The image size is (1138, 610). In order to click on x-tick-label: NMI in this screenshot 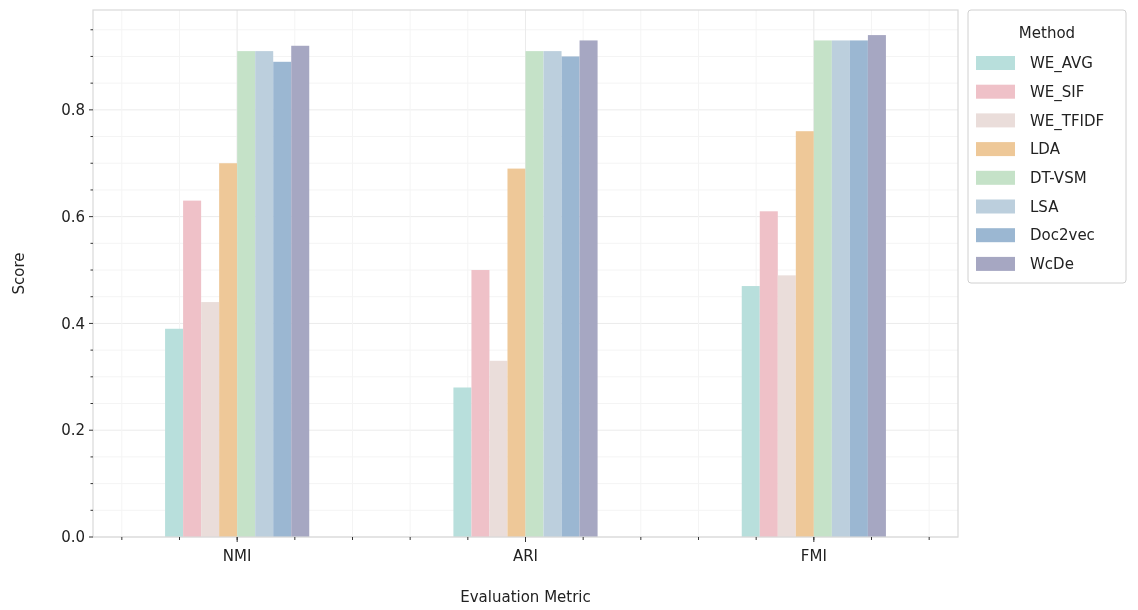, I will do `click(237, 556)`.